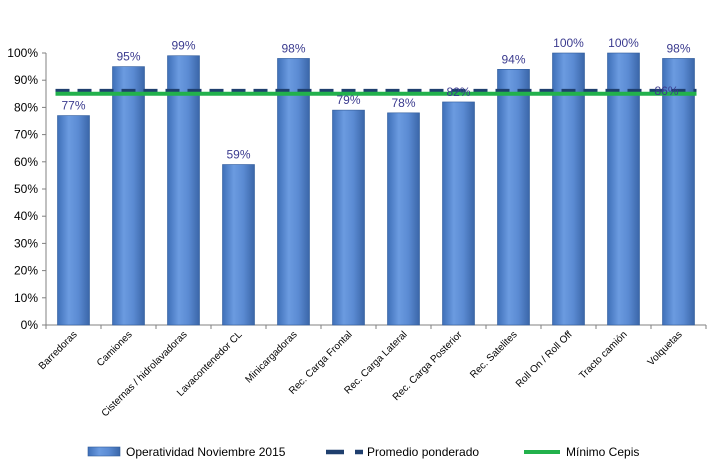 The width and height of the screenshot is (726, 475). What do you see at coordinates (376, 92) in the screenshot?
I see `reference-lines` at bounding box center [376, 92].